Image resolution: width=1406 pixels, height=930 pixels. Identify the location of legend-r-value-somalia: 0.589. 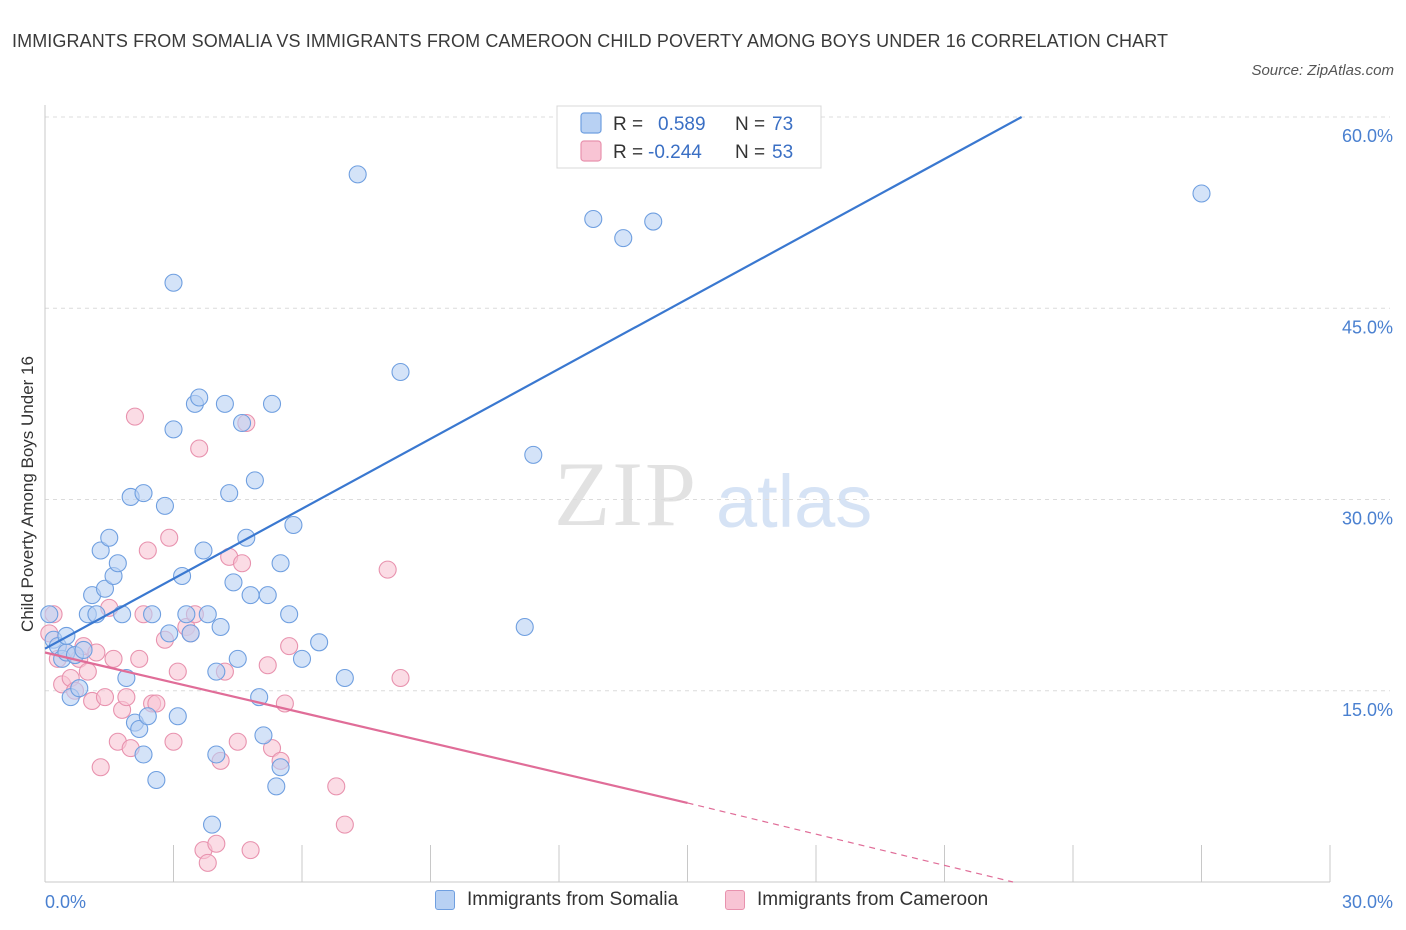
(682, 124).